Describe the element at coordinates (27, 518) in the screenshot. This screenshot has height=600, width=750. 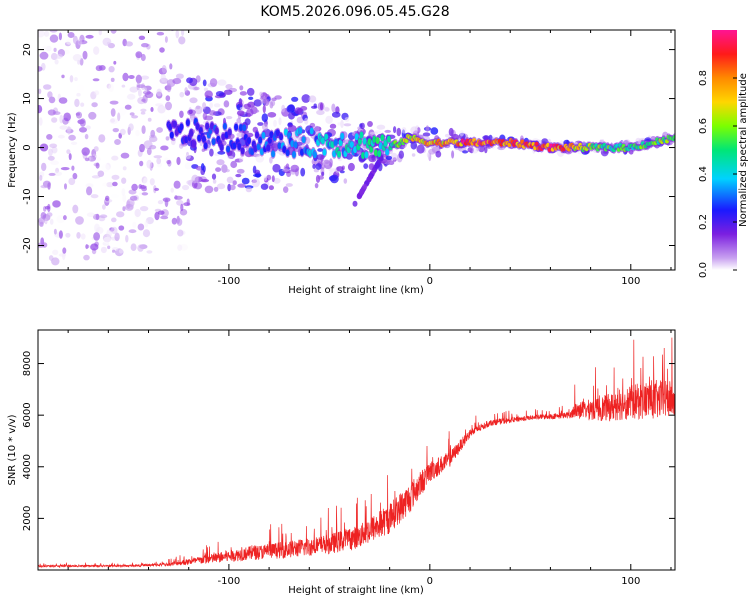
I see `snr-y-tick-label: 2000` at that location.